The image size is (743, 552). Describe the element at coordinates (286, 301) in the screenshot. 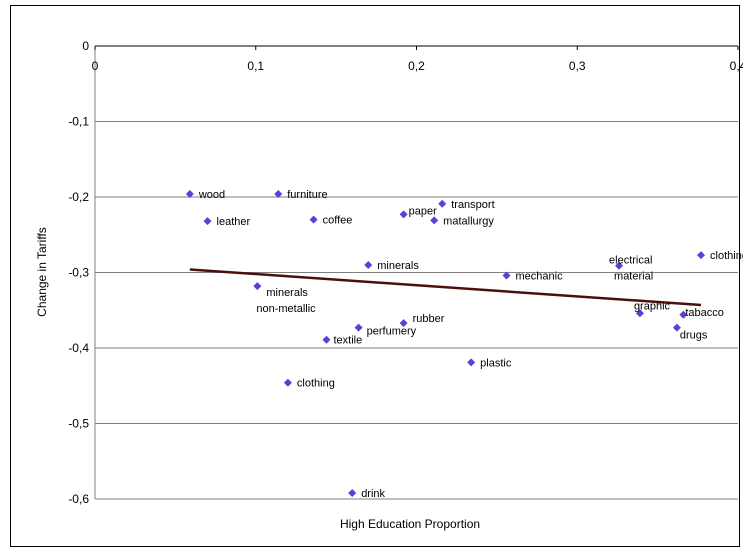

I see `point-label: minerals non-metallic` at that location.